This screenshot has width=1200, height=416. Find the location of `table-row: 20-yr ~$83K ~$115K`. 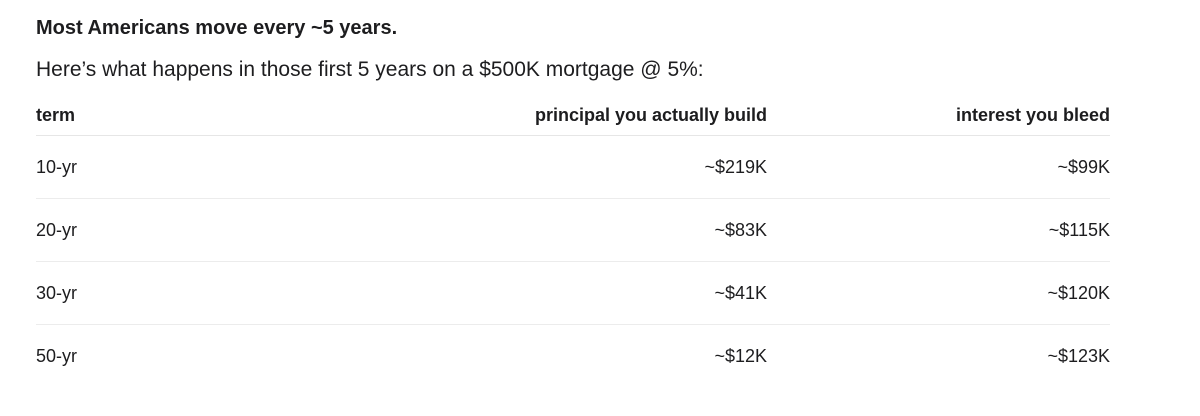

table-row: 20-yr ~$83K ~$115K is located at coordinates (573, 230).